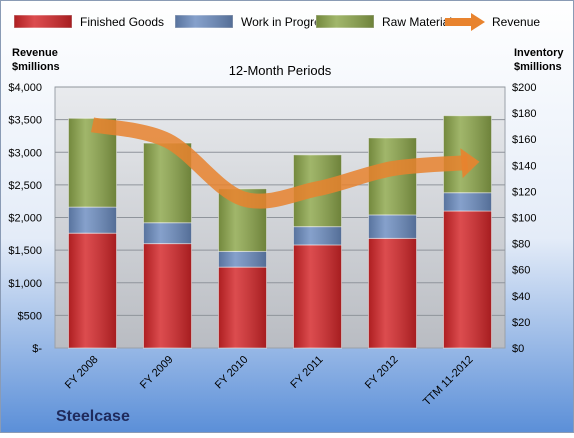 Image resolution: width=574 pixels, height=438 pixels. Describe the element at coordinates (25, 251) in the screenshot. I see `left-tick-label: $1,500` at that location.